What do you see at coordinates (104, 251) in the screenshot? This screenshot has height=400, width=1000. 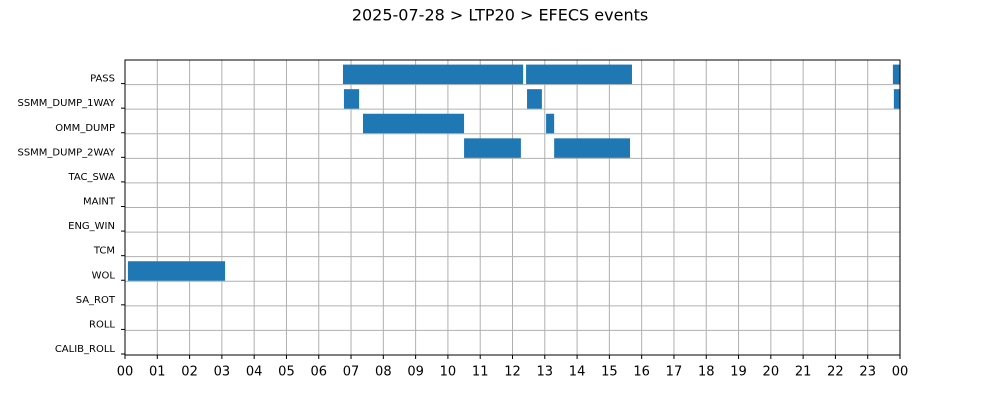 I see `y-tick-label: TCM` at bounding box center [104, 251].